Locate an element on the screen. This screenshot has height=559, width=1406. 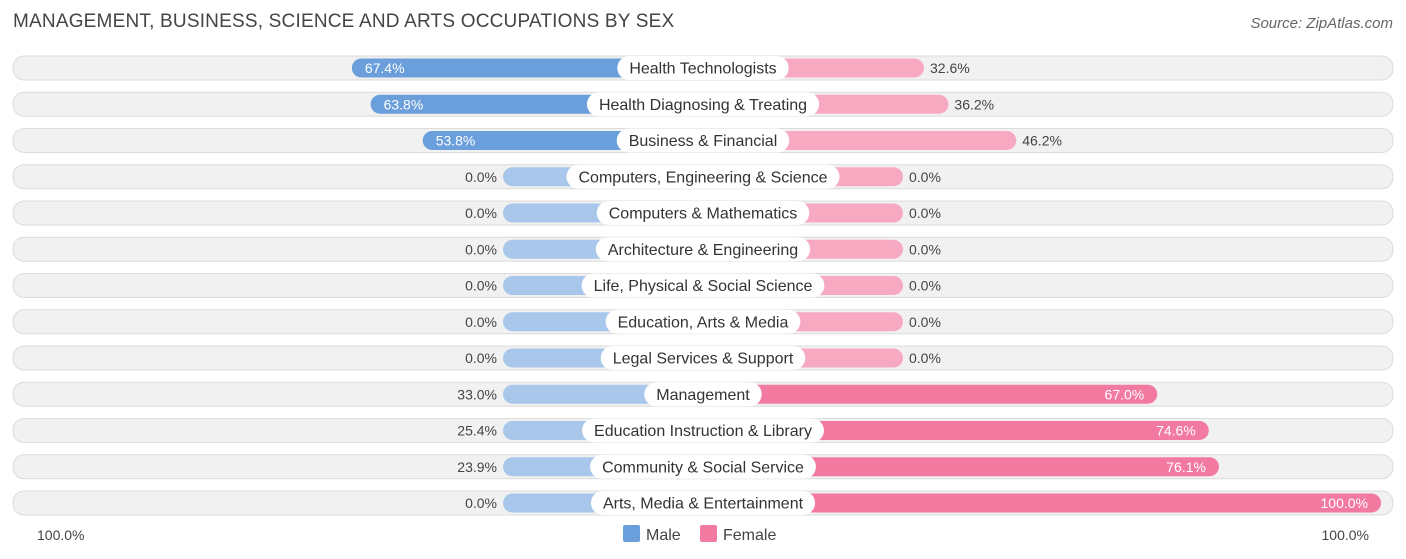
chart-row: Legal Services & Support 0.0% 0.0% is located at coordinates (703, 358).